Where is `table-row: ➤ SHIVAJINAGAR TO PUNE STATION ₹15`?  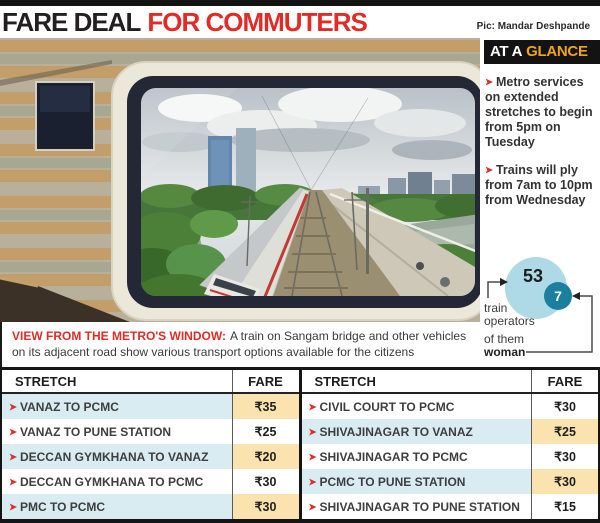
table-row: ➤ SHIVAJINAGAR TO PUNE STATION ₹15 is located at coordinates (450, 506).